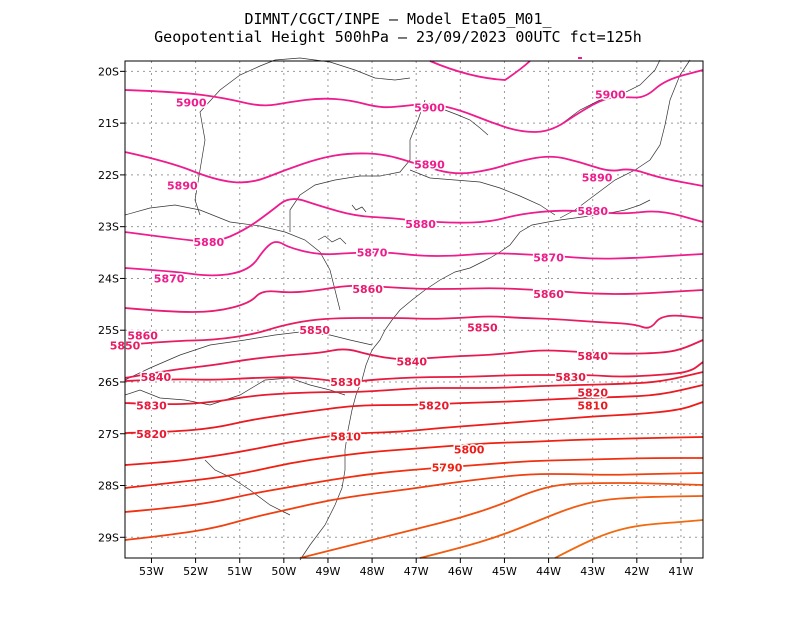 Image resolution: width=800 pixels, height=618 pixels. What do you see at coordinates (108, 175) in the screenshot?
I see `y-tick-label: 22S` at bounding box center [108, 175].